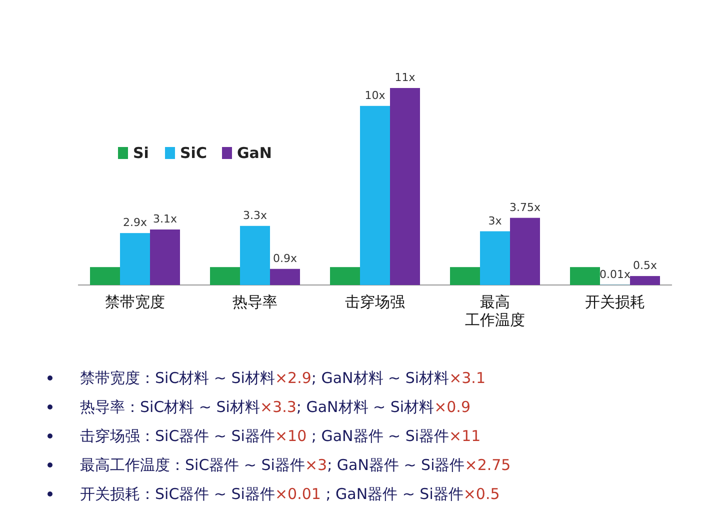  I want to click on x-tick-label: 击穿场强, so click(375, 302).